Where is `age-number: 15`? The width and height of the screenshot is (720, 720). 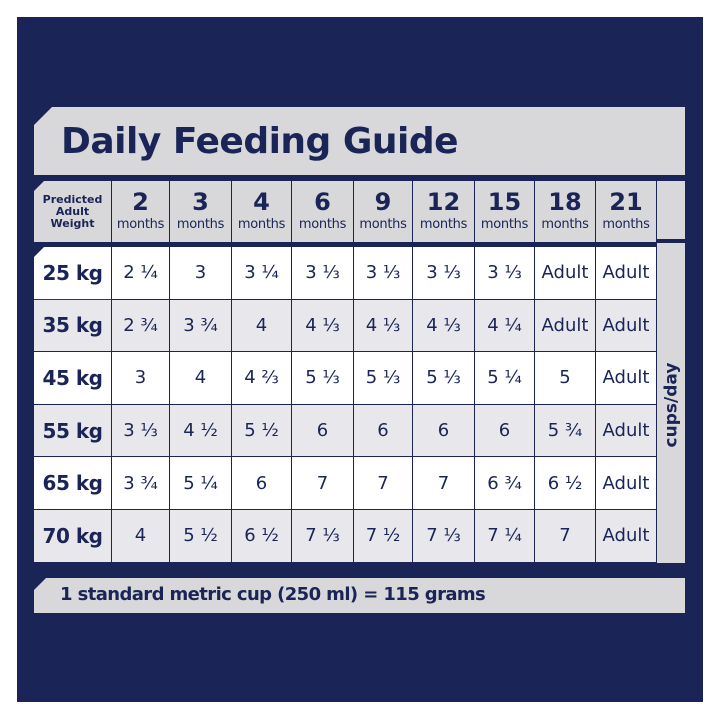 age-number: 15 is located at coordinates (504, 202).